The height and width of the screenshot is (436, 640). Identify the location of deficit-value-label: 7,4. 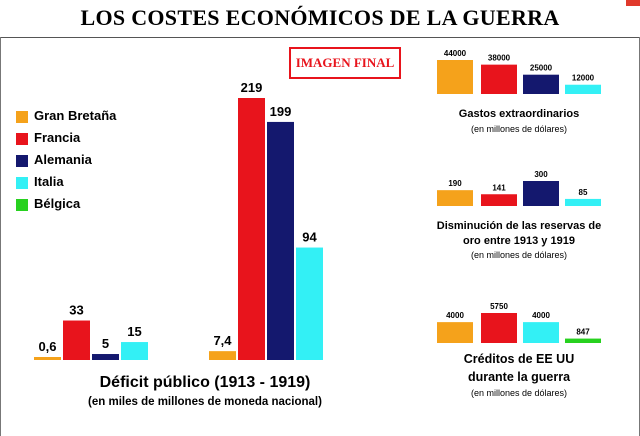
(222, 340).